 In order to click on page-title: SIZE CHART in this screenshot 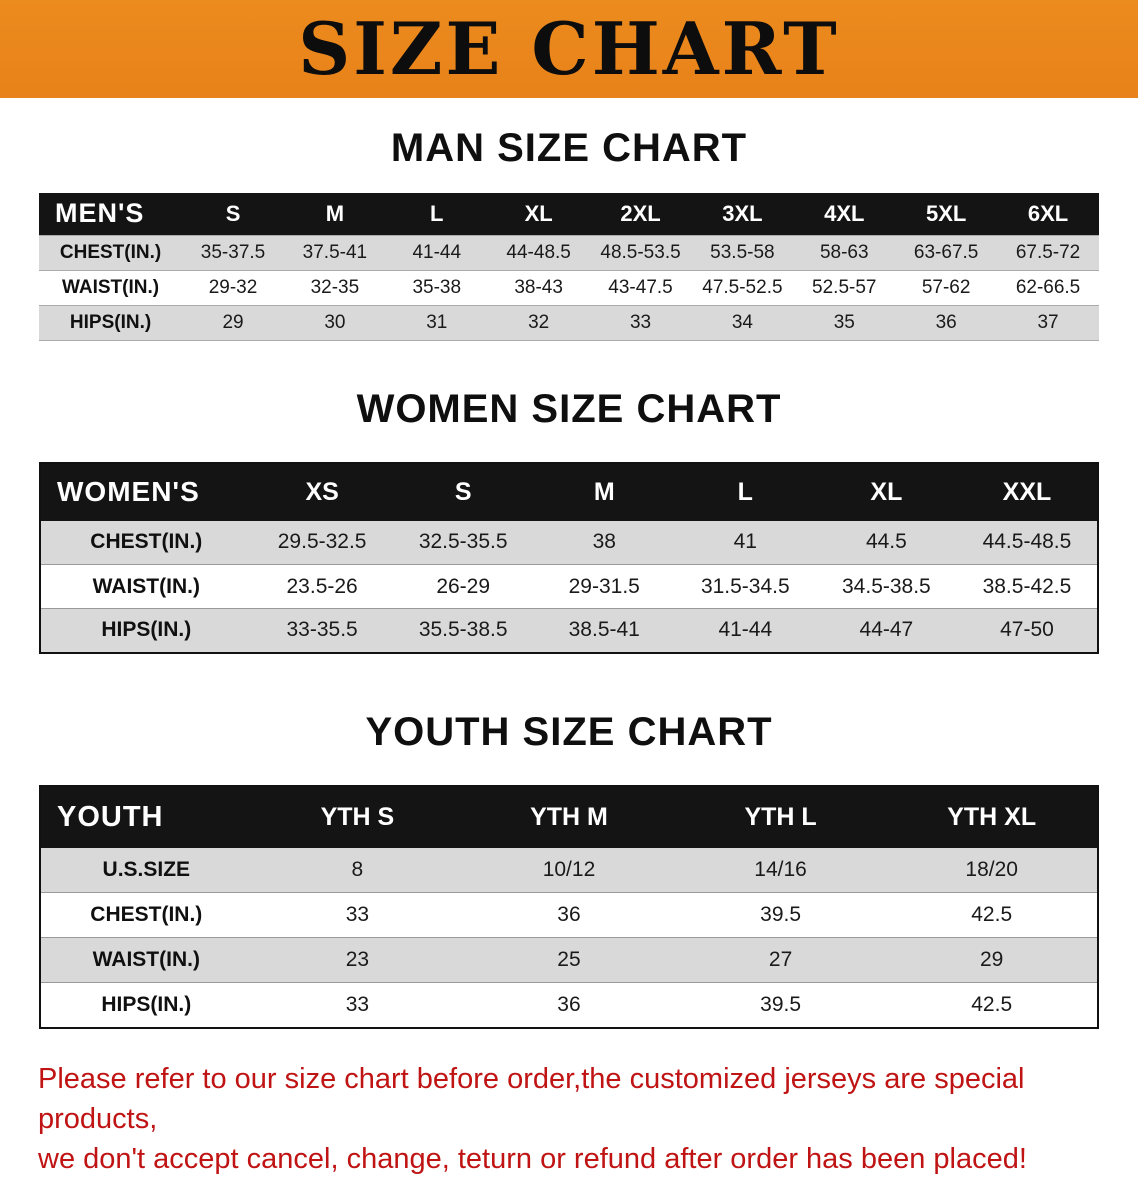, I will do `click(569, 48)`.